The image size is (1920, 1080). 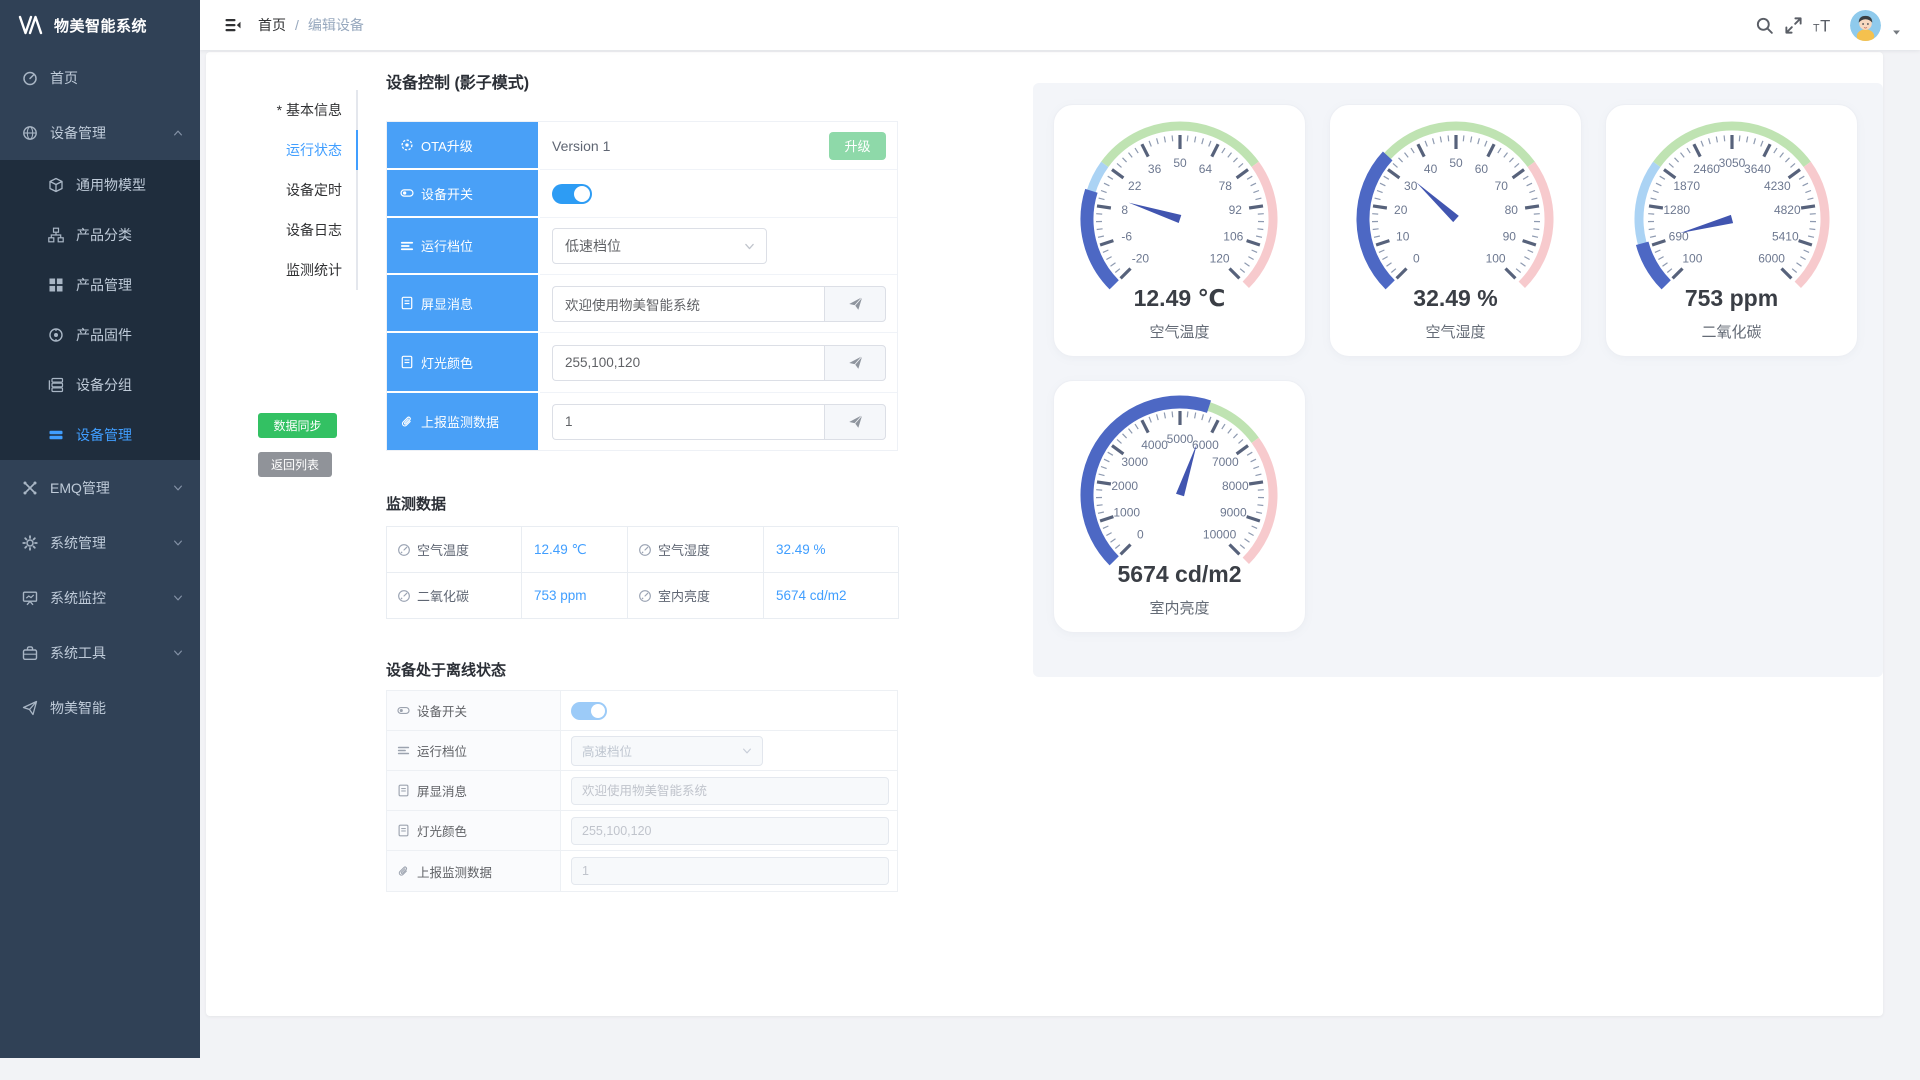 I want to click on row-label: 运行档位, so click(x=447, y=246).